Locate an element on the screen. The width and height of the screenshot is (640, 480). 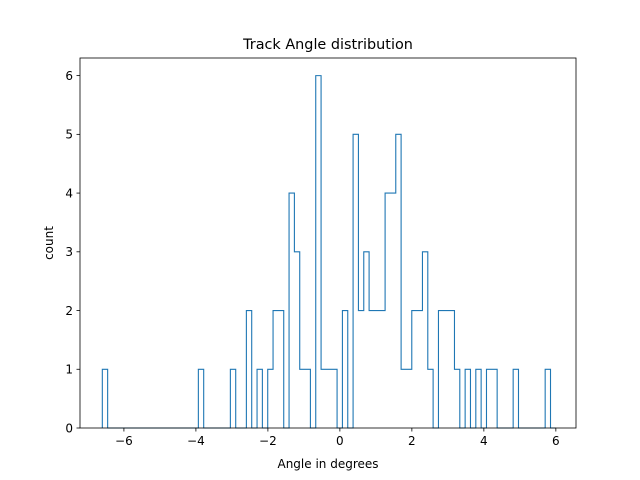
x-axis-label: Angle in degrees is located at coordinates (327, 464).